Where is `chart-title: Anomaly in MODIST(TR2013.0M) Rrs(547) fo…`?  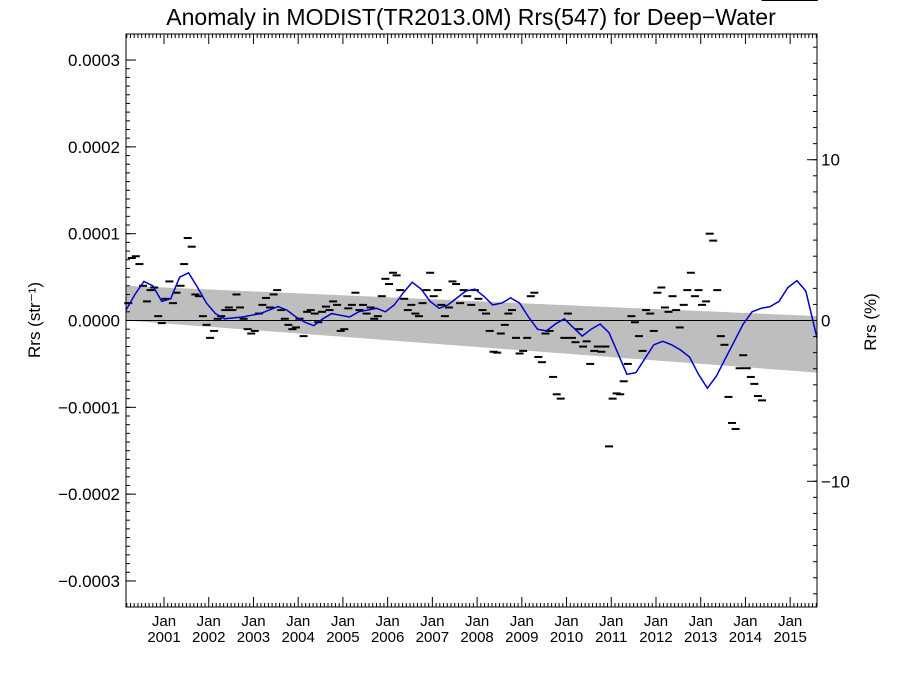 chart-title: Anomaly in MODIST(TR2013.0M) Rrs(547) fo… is located at coordinates (471, 17).